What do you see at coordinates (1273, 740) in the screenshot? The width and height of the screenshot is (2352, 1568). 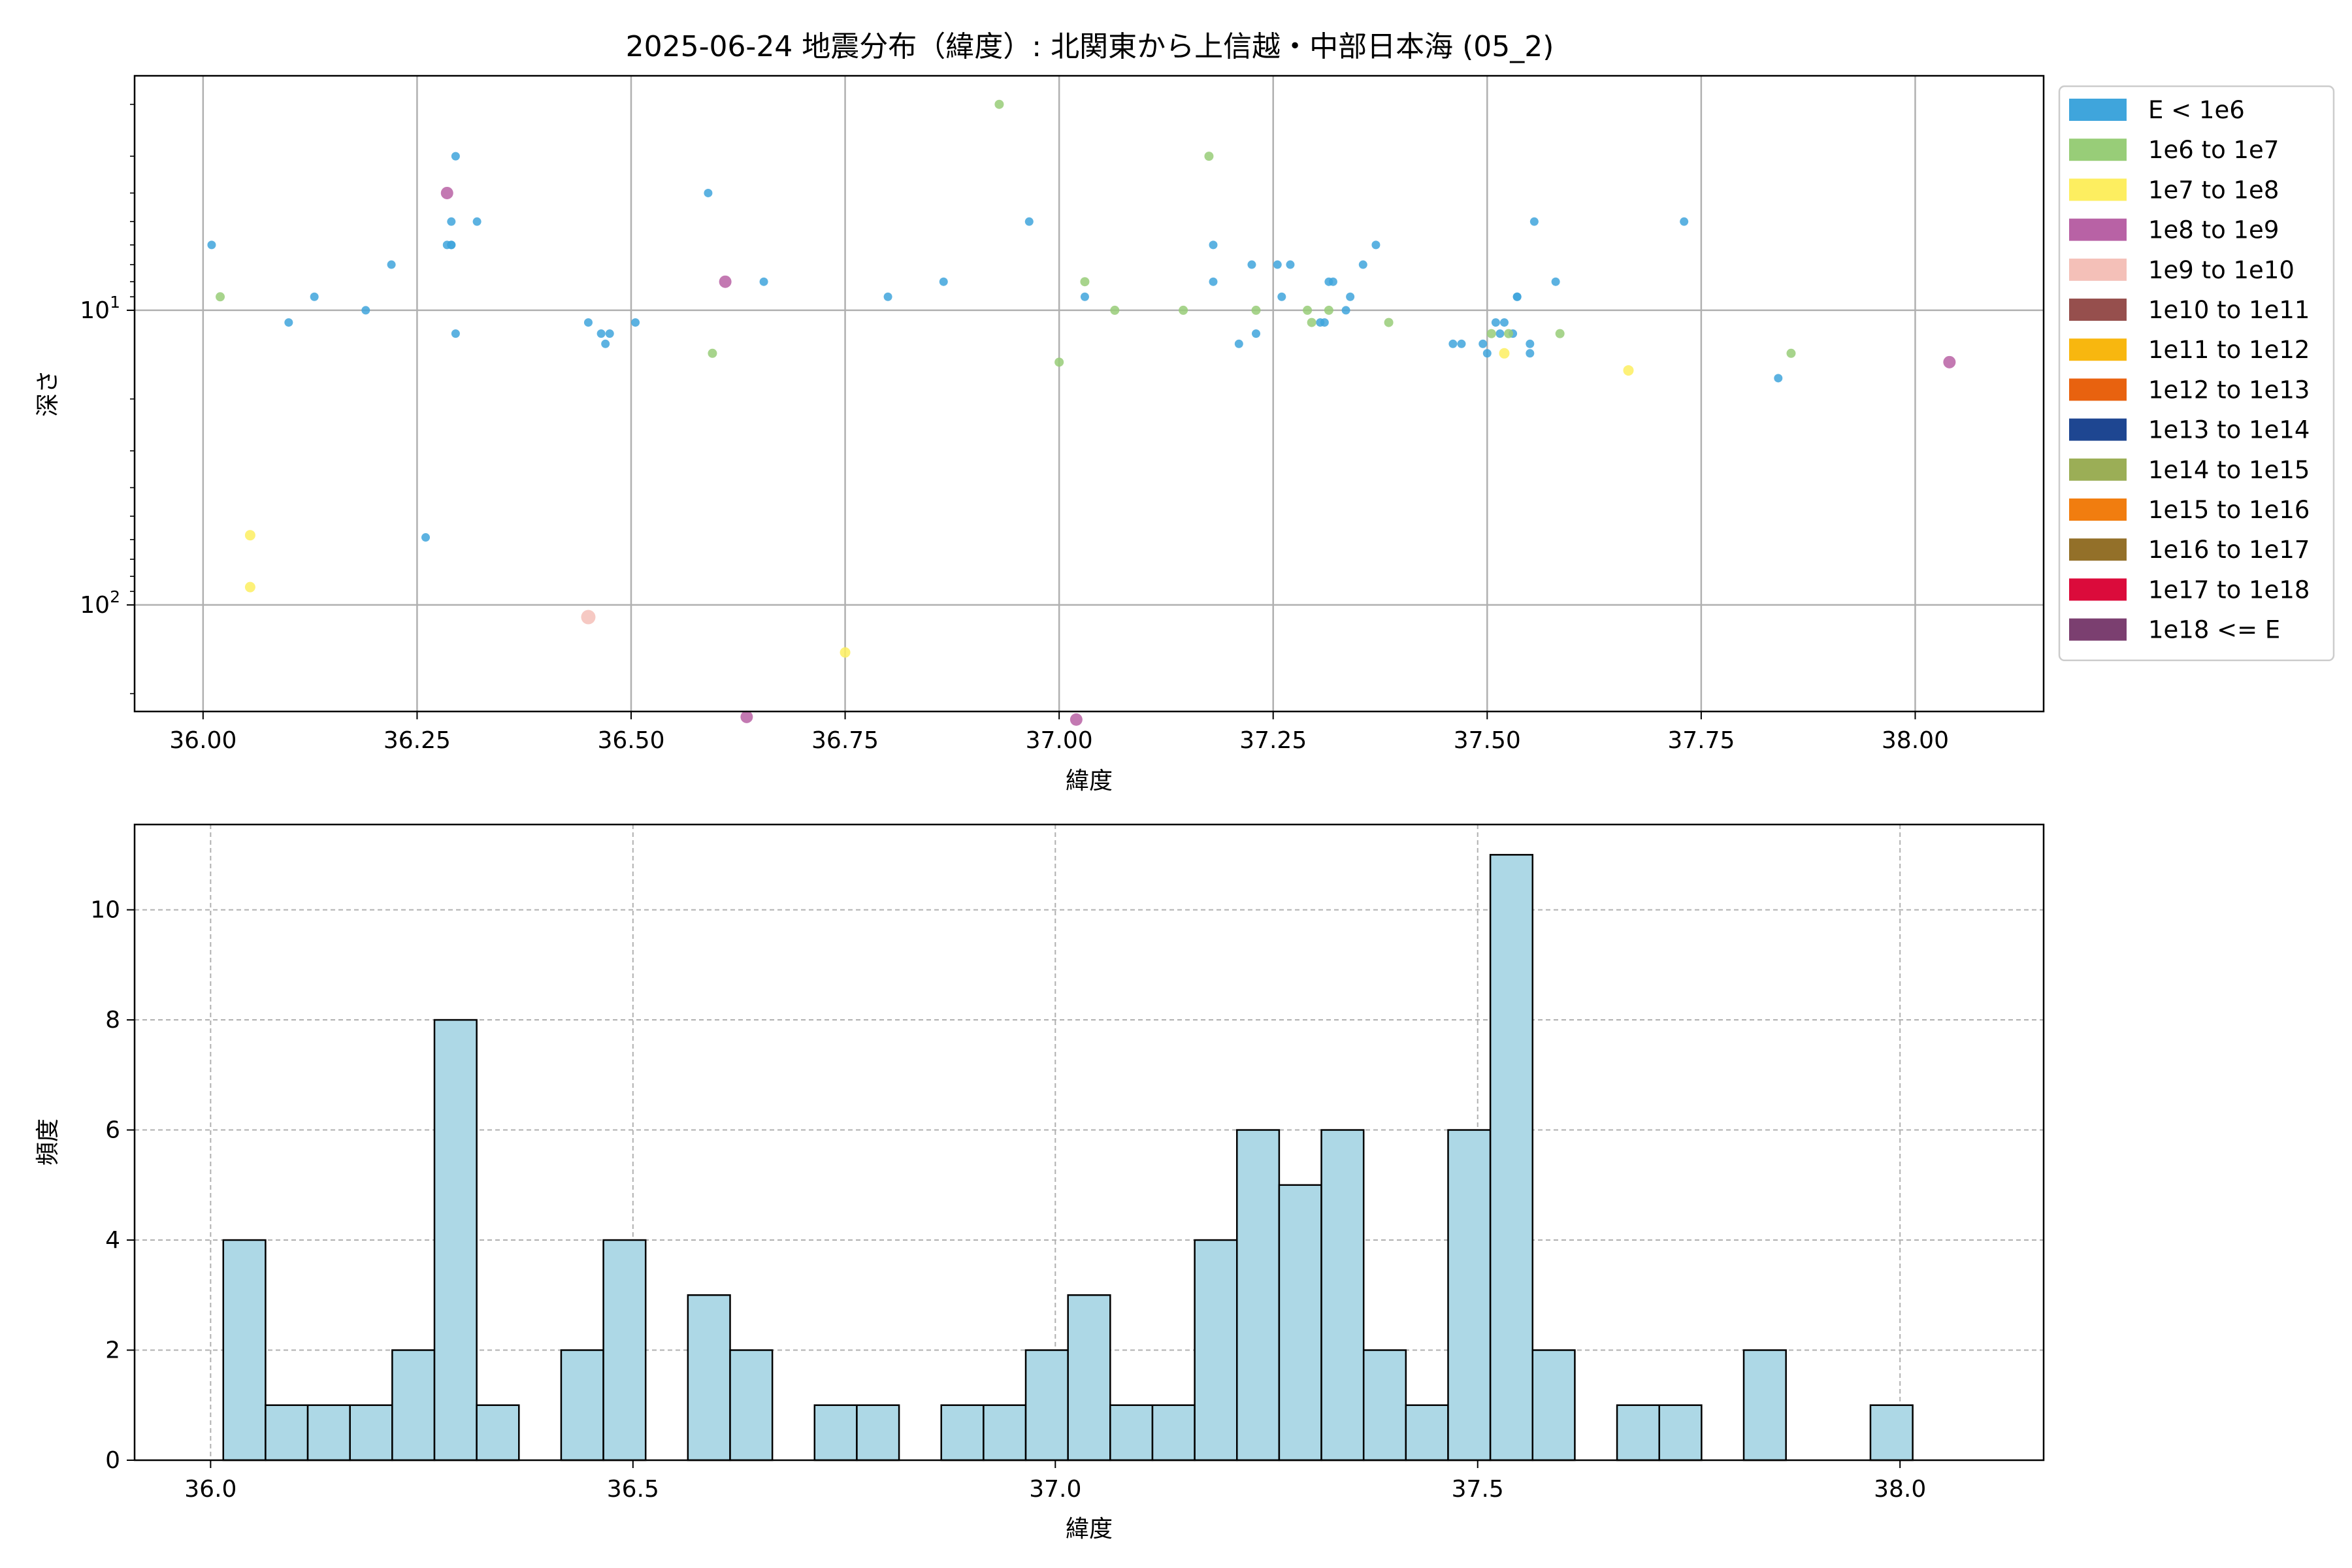 I see `scatter-x-tick-label: 37.25` at bounding box center [1273, 740].